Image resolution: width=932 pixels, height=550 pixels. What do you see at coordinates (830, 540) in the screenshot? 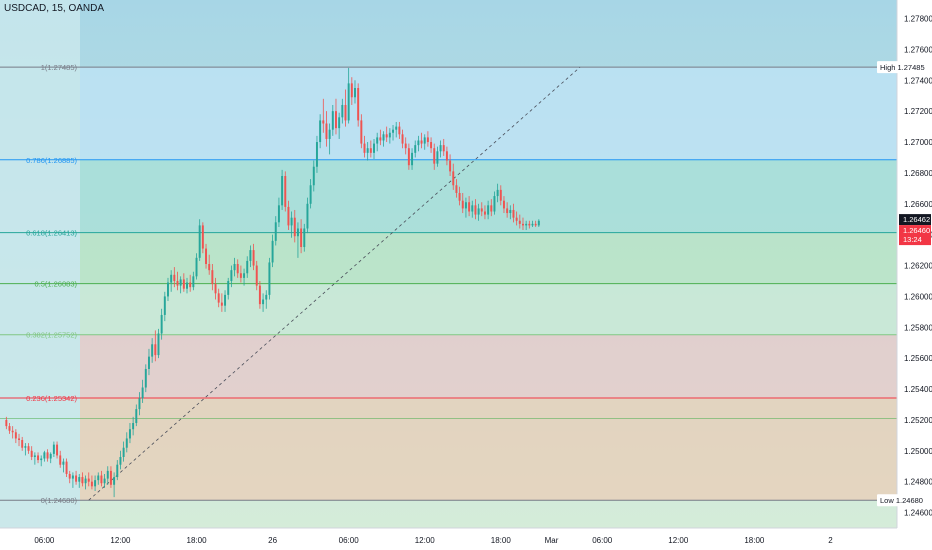
I see `time-tick-label: 2` at bounding box center [830, 540].